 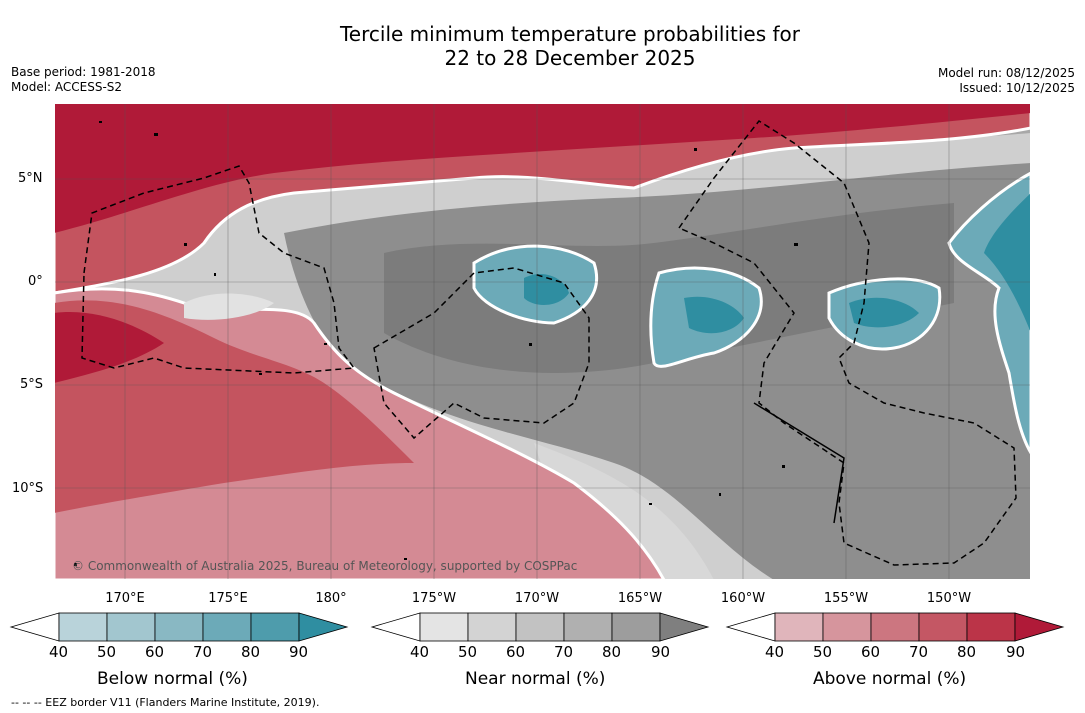 I want to click on above-tick-80: 80, so click(x=967, y=652).